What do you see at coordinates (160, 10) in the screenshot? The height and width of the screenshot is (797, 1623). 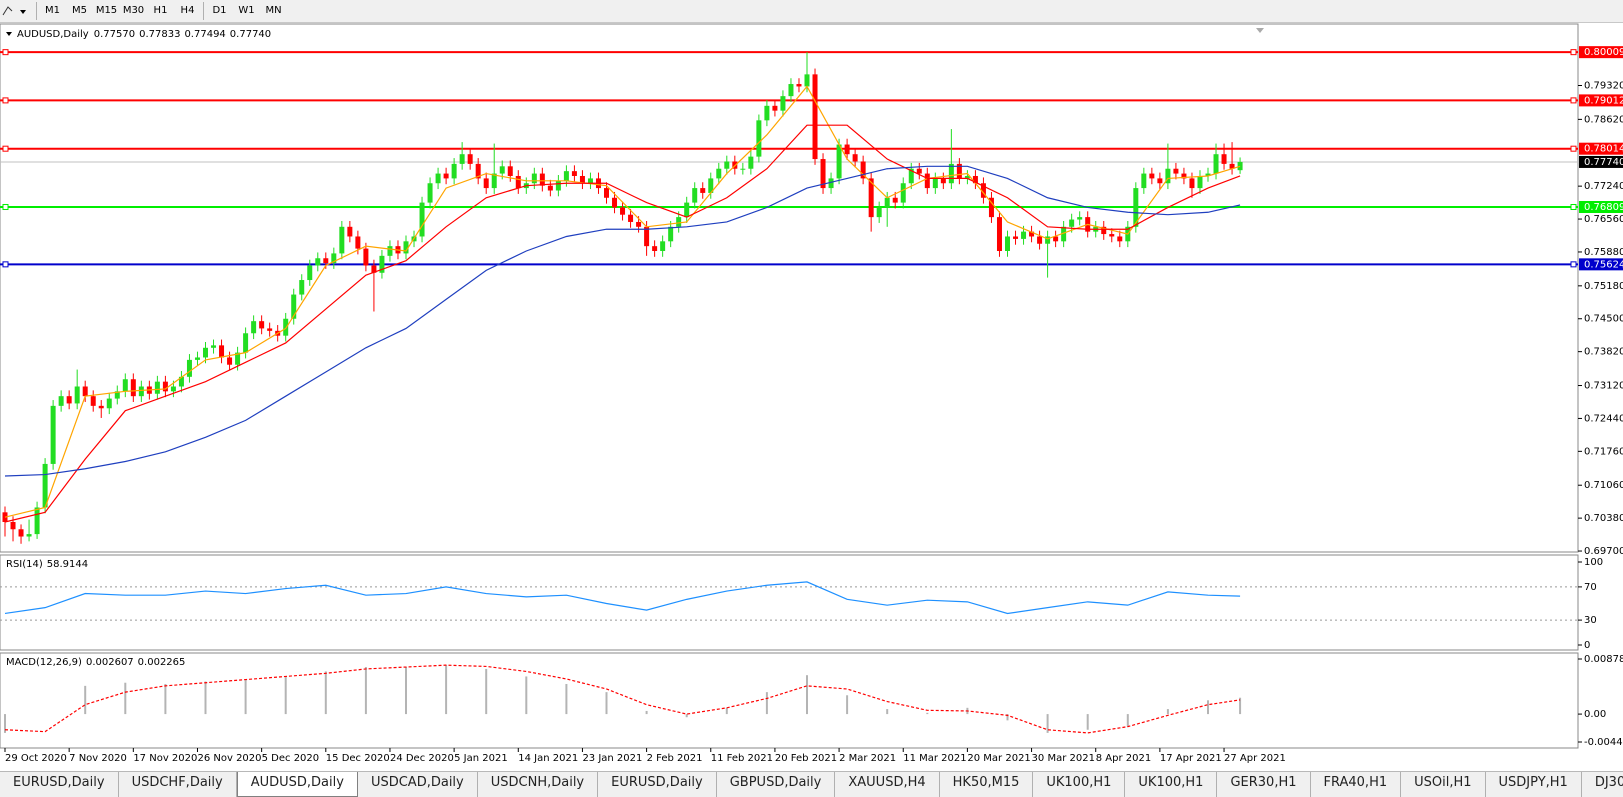 I see `timeframe-button: H1` at bounding box center [160, 10].